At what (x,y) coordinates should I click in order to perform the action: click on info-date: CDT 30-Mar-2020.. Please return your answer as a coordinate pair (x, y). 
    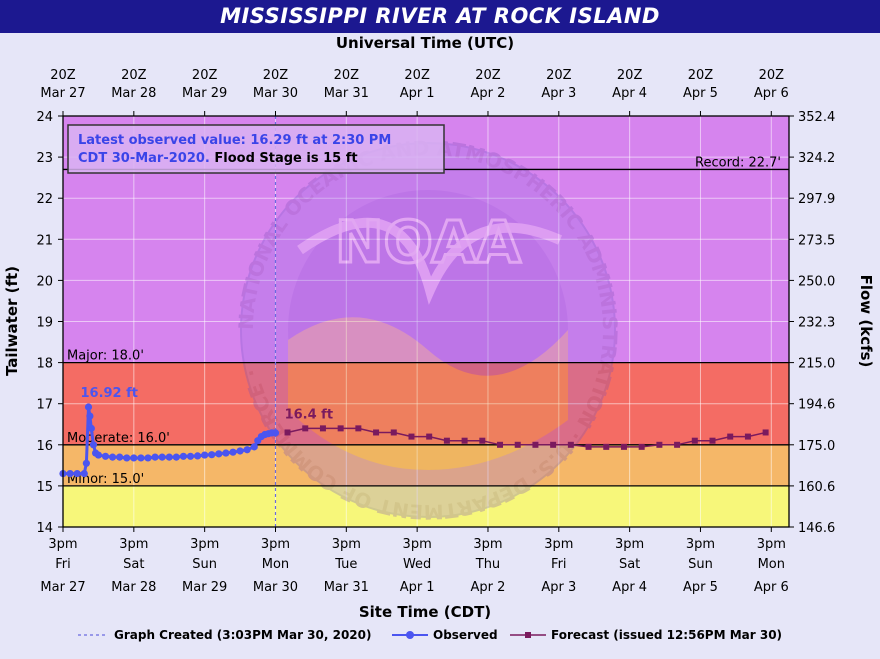
    Looking at the image, I should click on (146, 158).